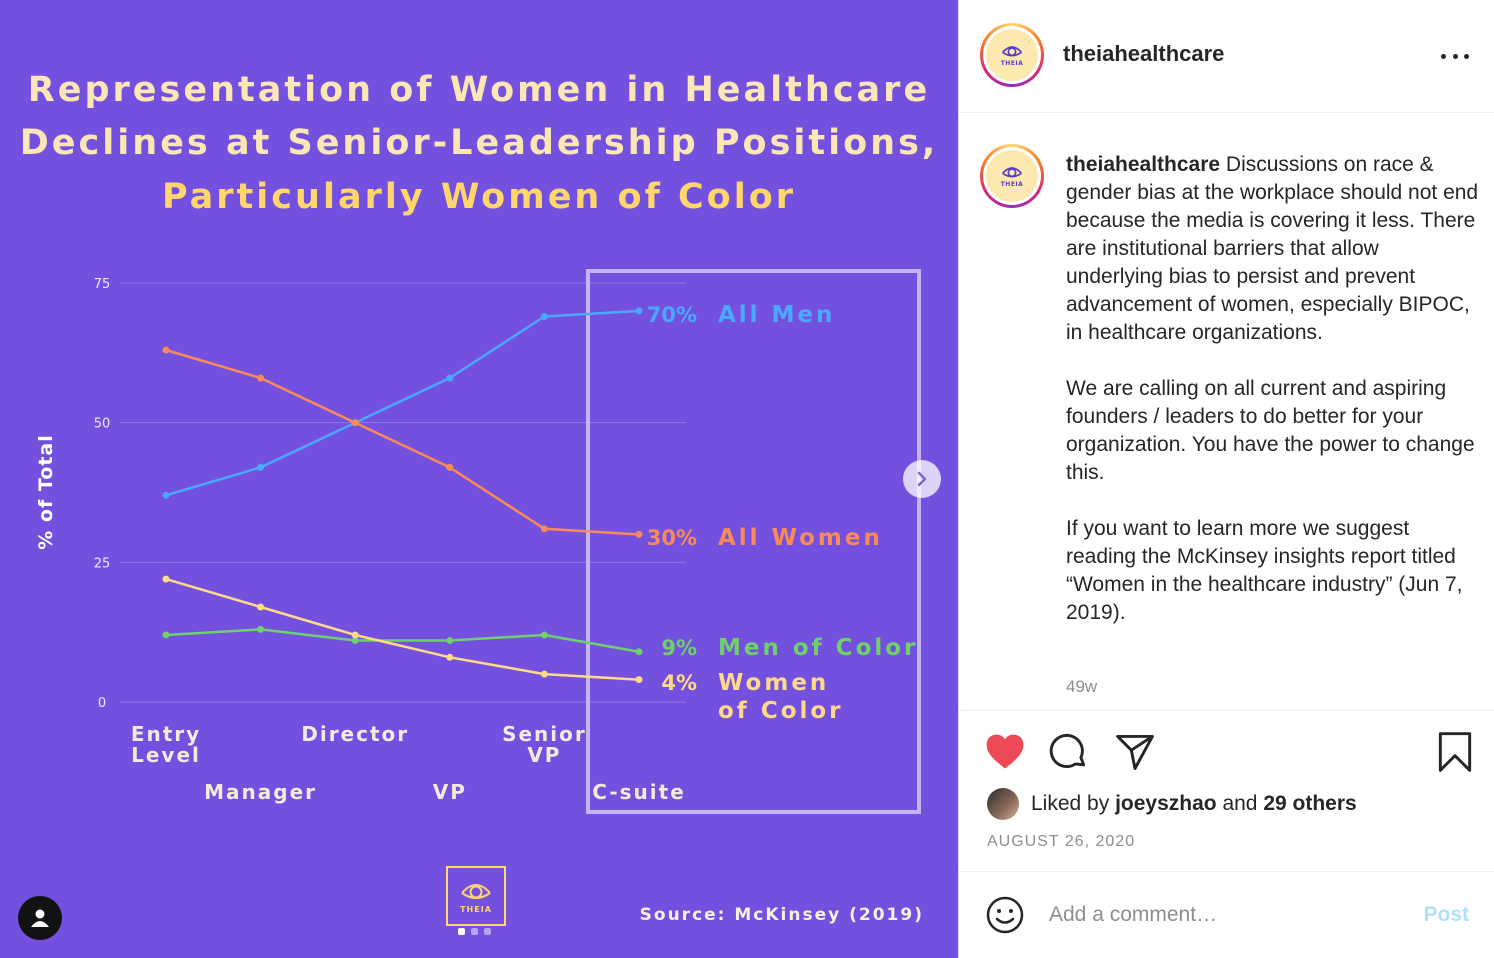 This screenshot has width=1494, height=958. I want to click on likes-prefix: Liked by, so click(1070, 803).